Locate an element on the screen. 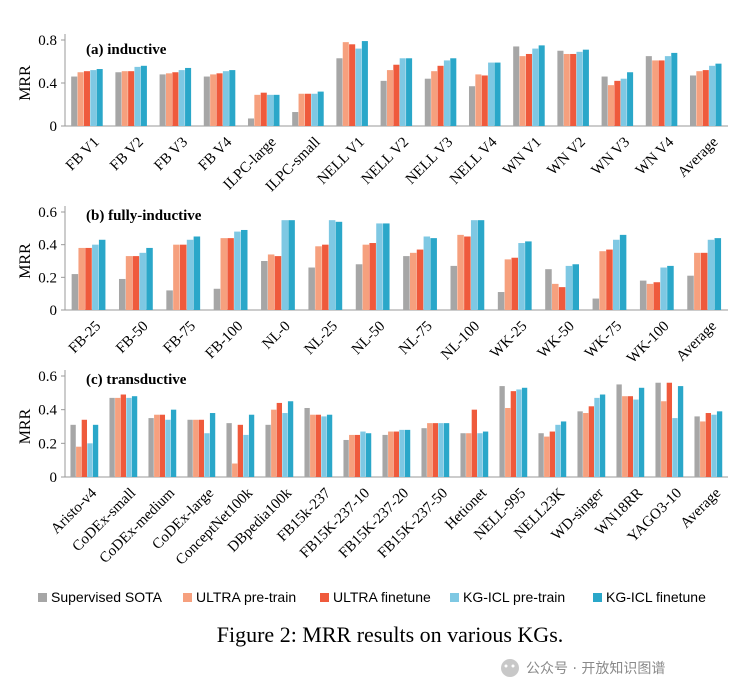 This screenshot has width=755, height=686. bar-ultra-finetune-wn-v4 is located at coordinates (661, 93).